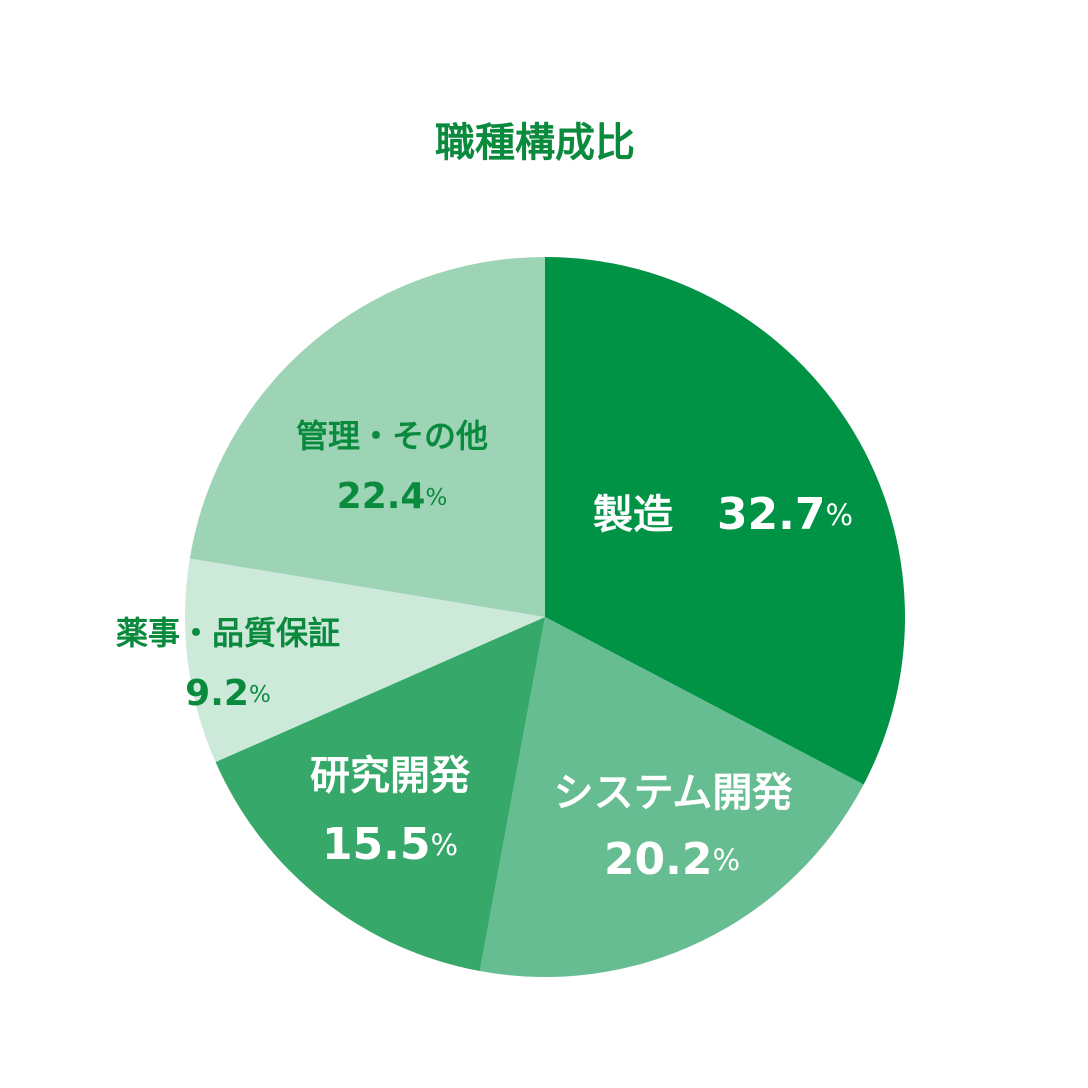  Describe the element at coordinates (633, 515) in the screenshot. I see `slice-label: 製造` at that location.